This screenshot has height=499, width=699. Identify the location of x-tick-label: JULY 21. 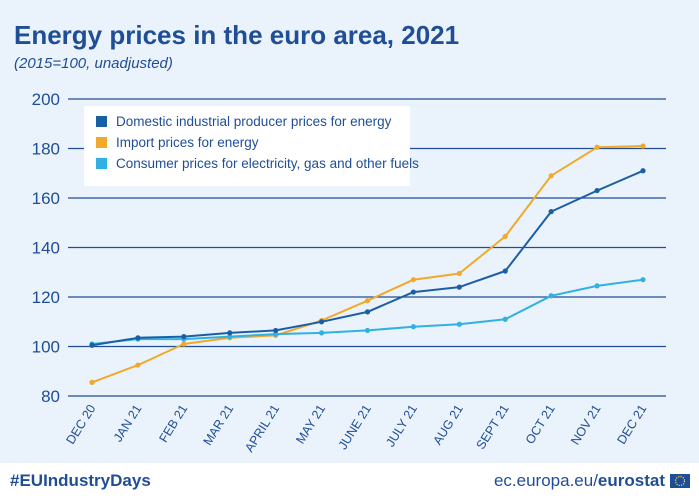
(401, 425).